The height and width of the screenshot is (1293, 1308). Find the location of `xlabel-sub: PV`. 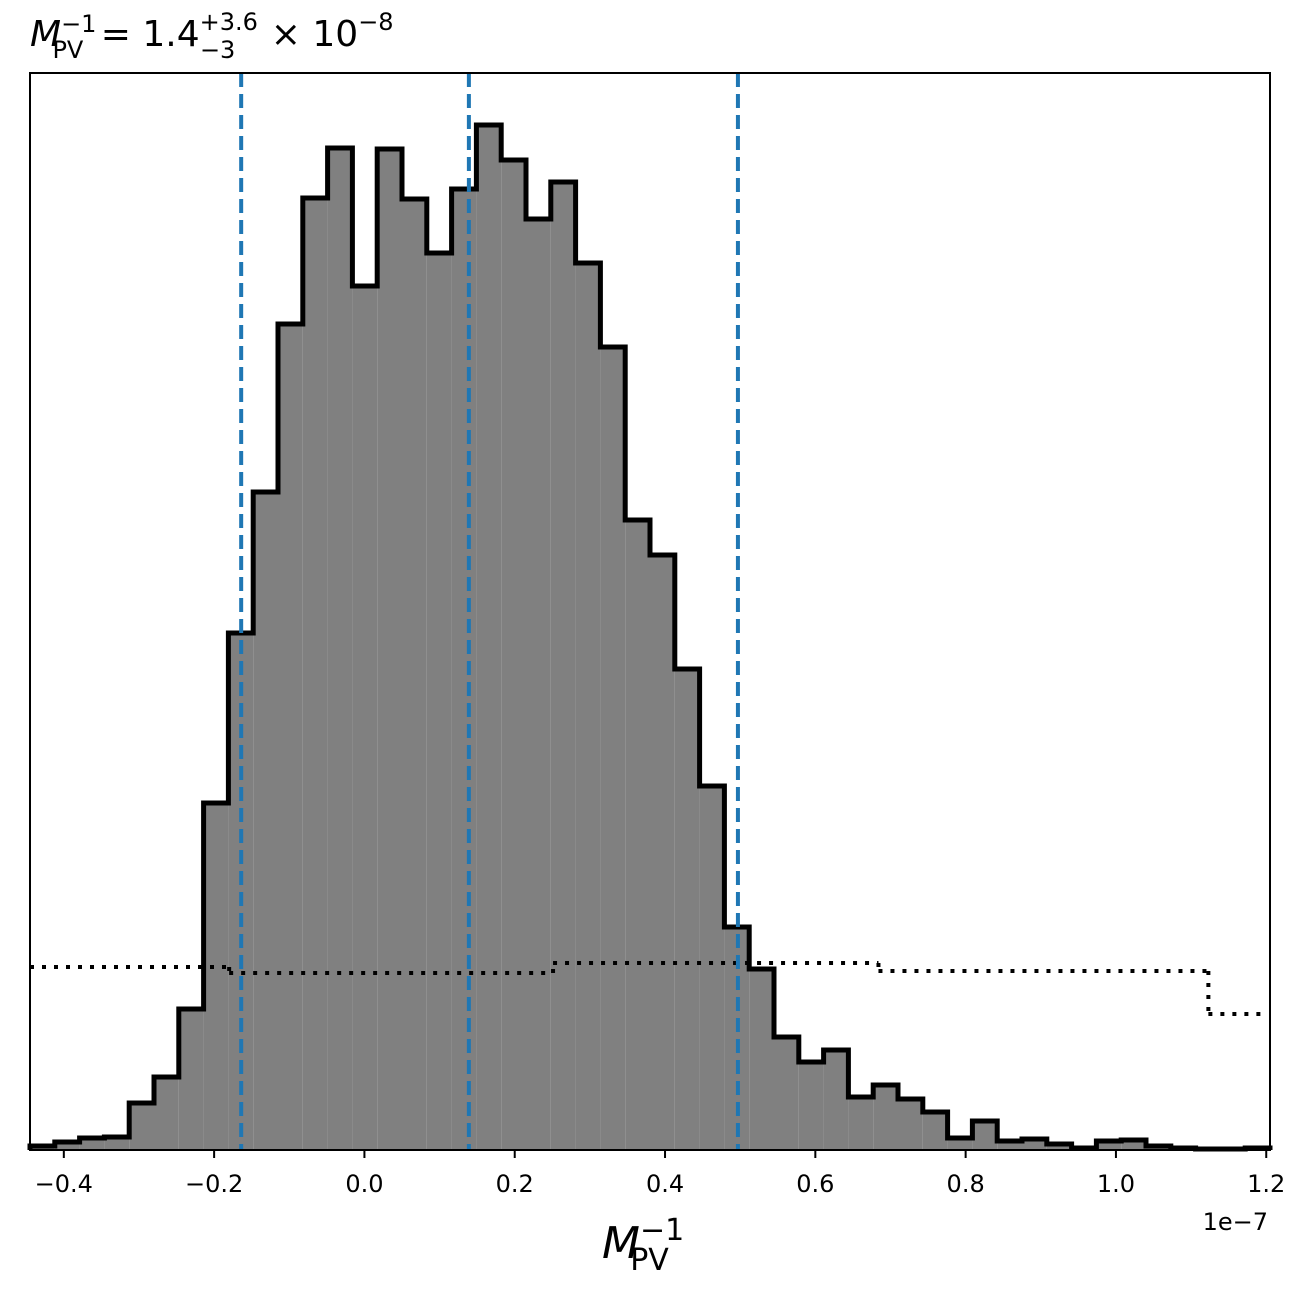

xlabel-sub: PV is located at coordinates (649, 1260).